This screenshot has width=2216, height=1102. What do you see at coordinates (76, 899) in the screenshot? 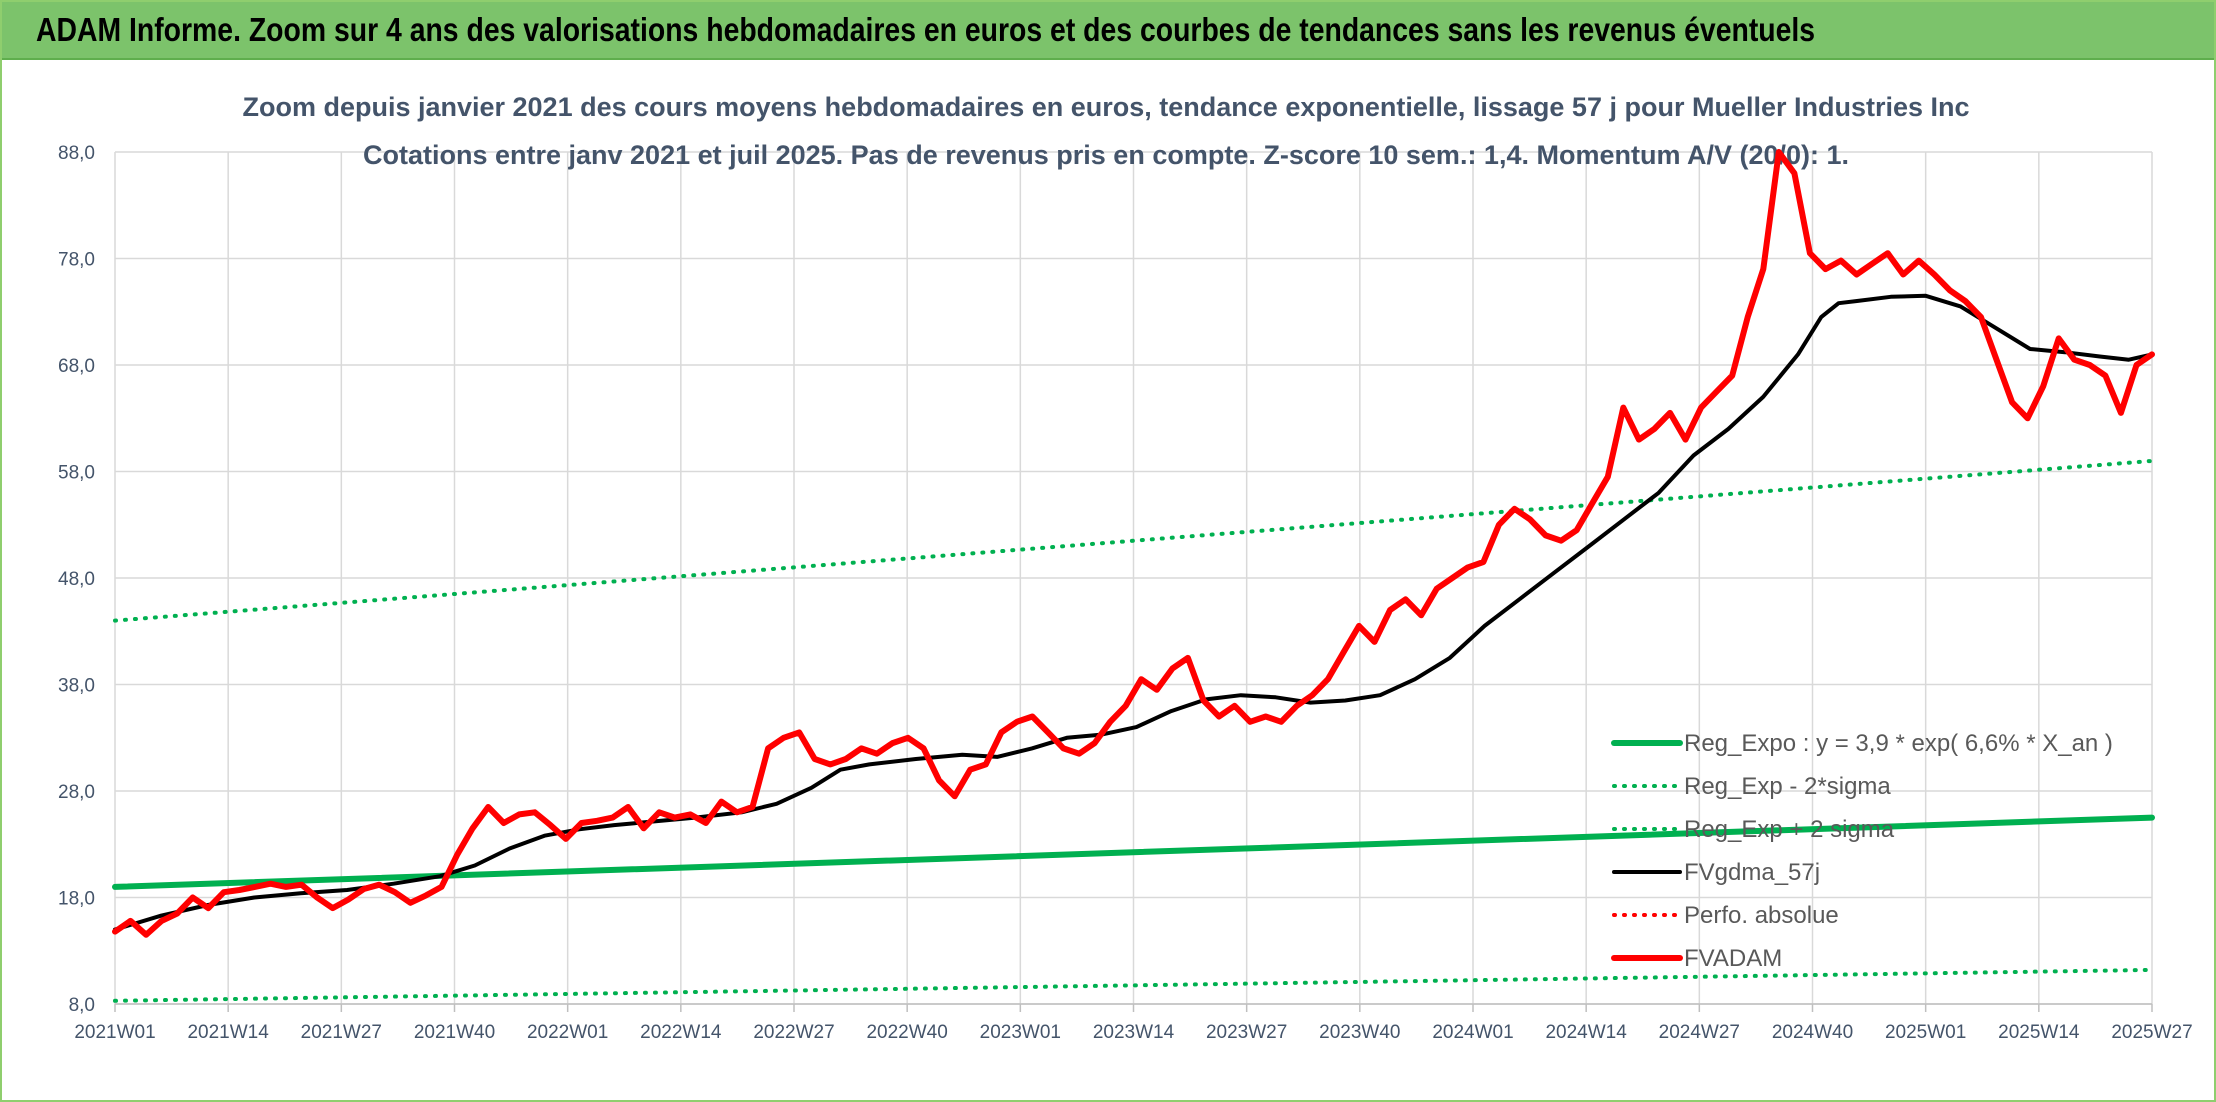
I see `y-tick-label: 18,0` at bounding box center [76, 899].